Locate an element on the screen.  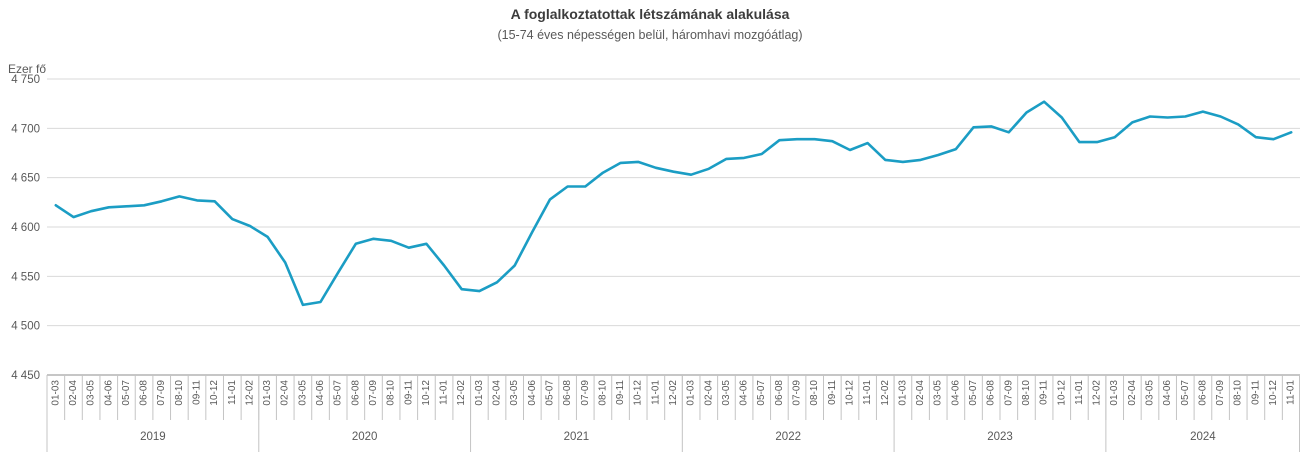
year-label: 2021 is located at coordinates (577, 437).